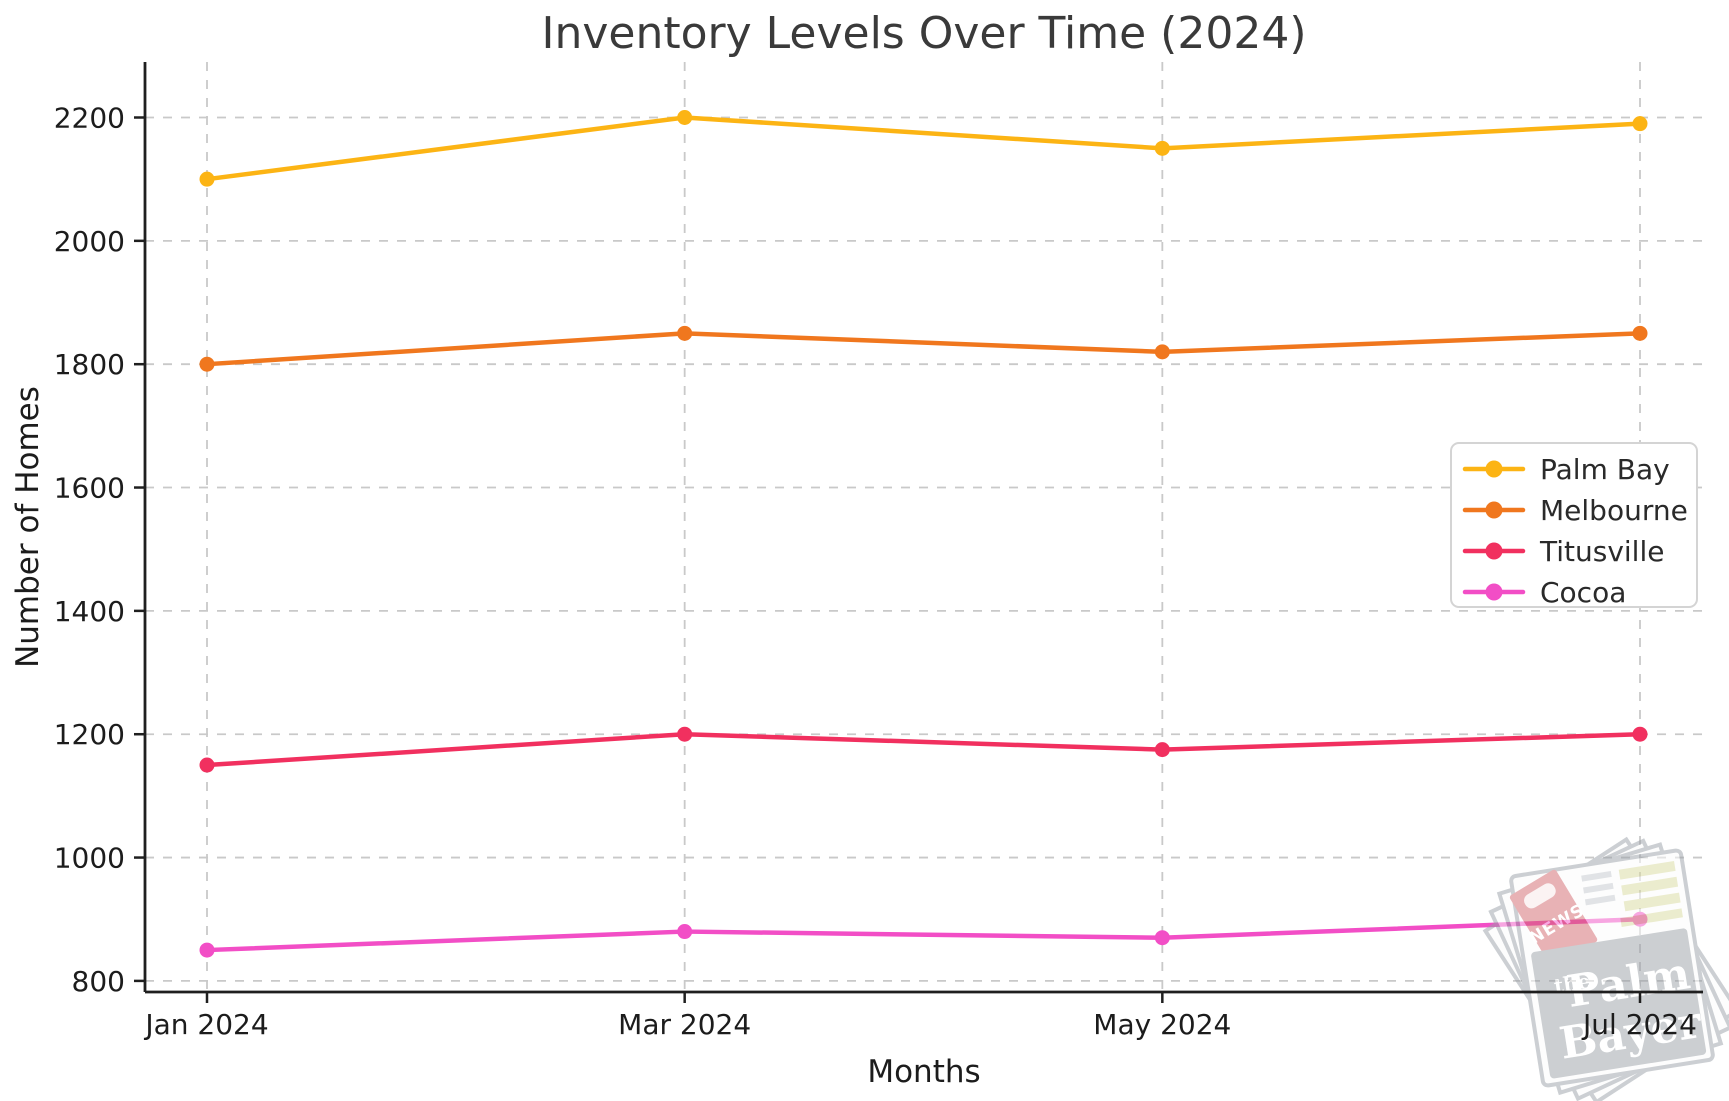 Image resolution: width=1729 pixels, height=1101 pixels. I want to click on x-tick-label-mar-2024: Mar 2024, so click(684, 1024).